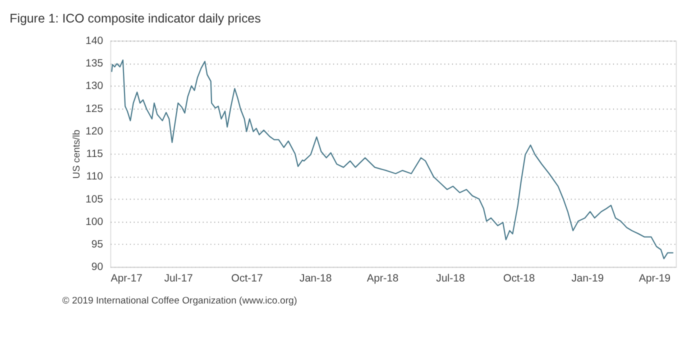 The height and width of the screenshot is (339, 695). What do you see at coordinates (519, 278) in the screenshot?
I see `x-tick-label: Oct-18` at bounding box center [519, 278].